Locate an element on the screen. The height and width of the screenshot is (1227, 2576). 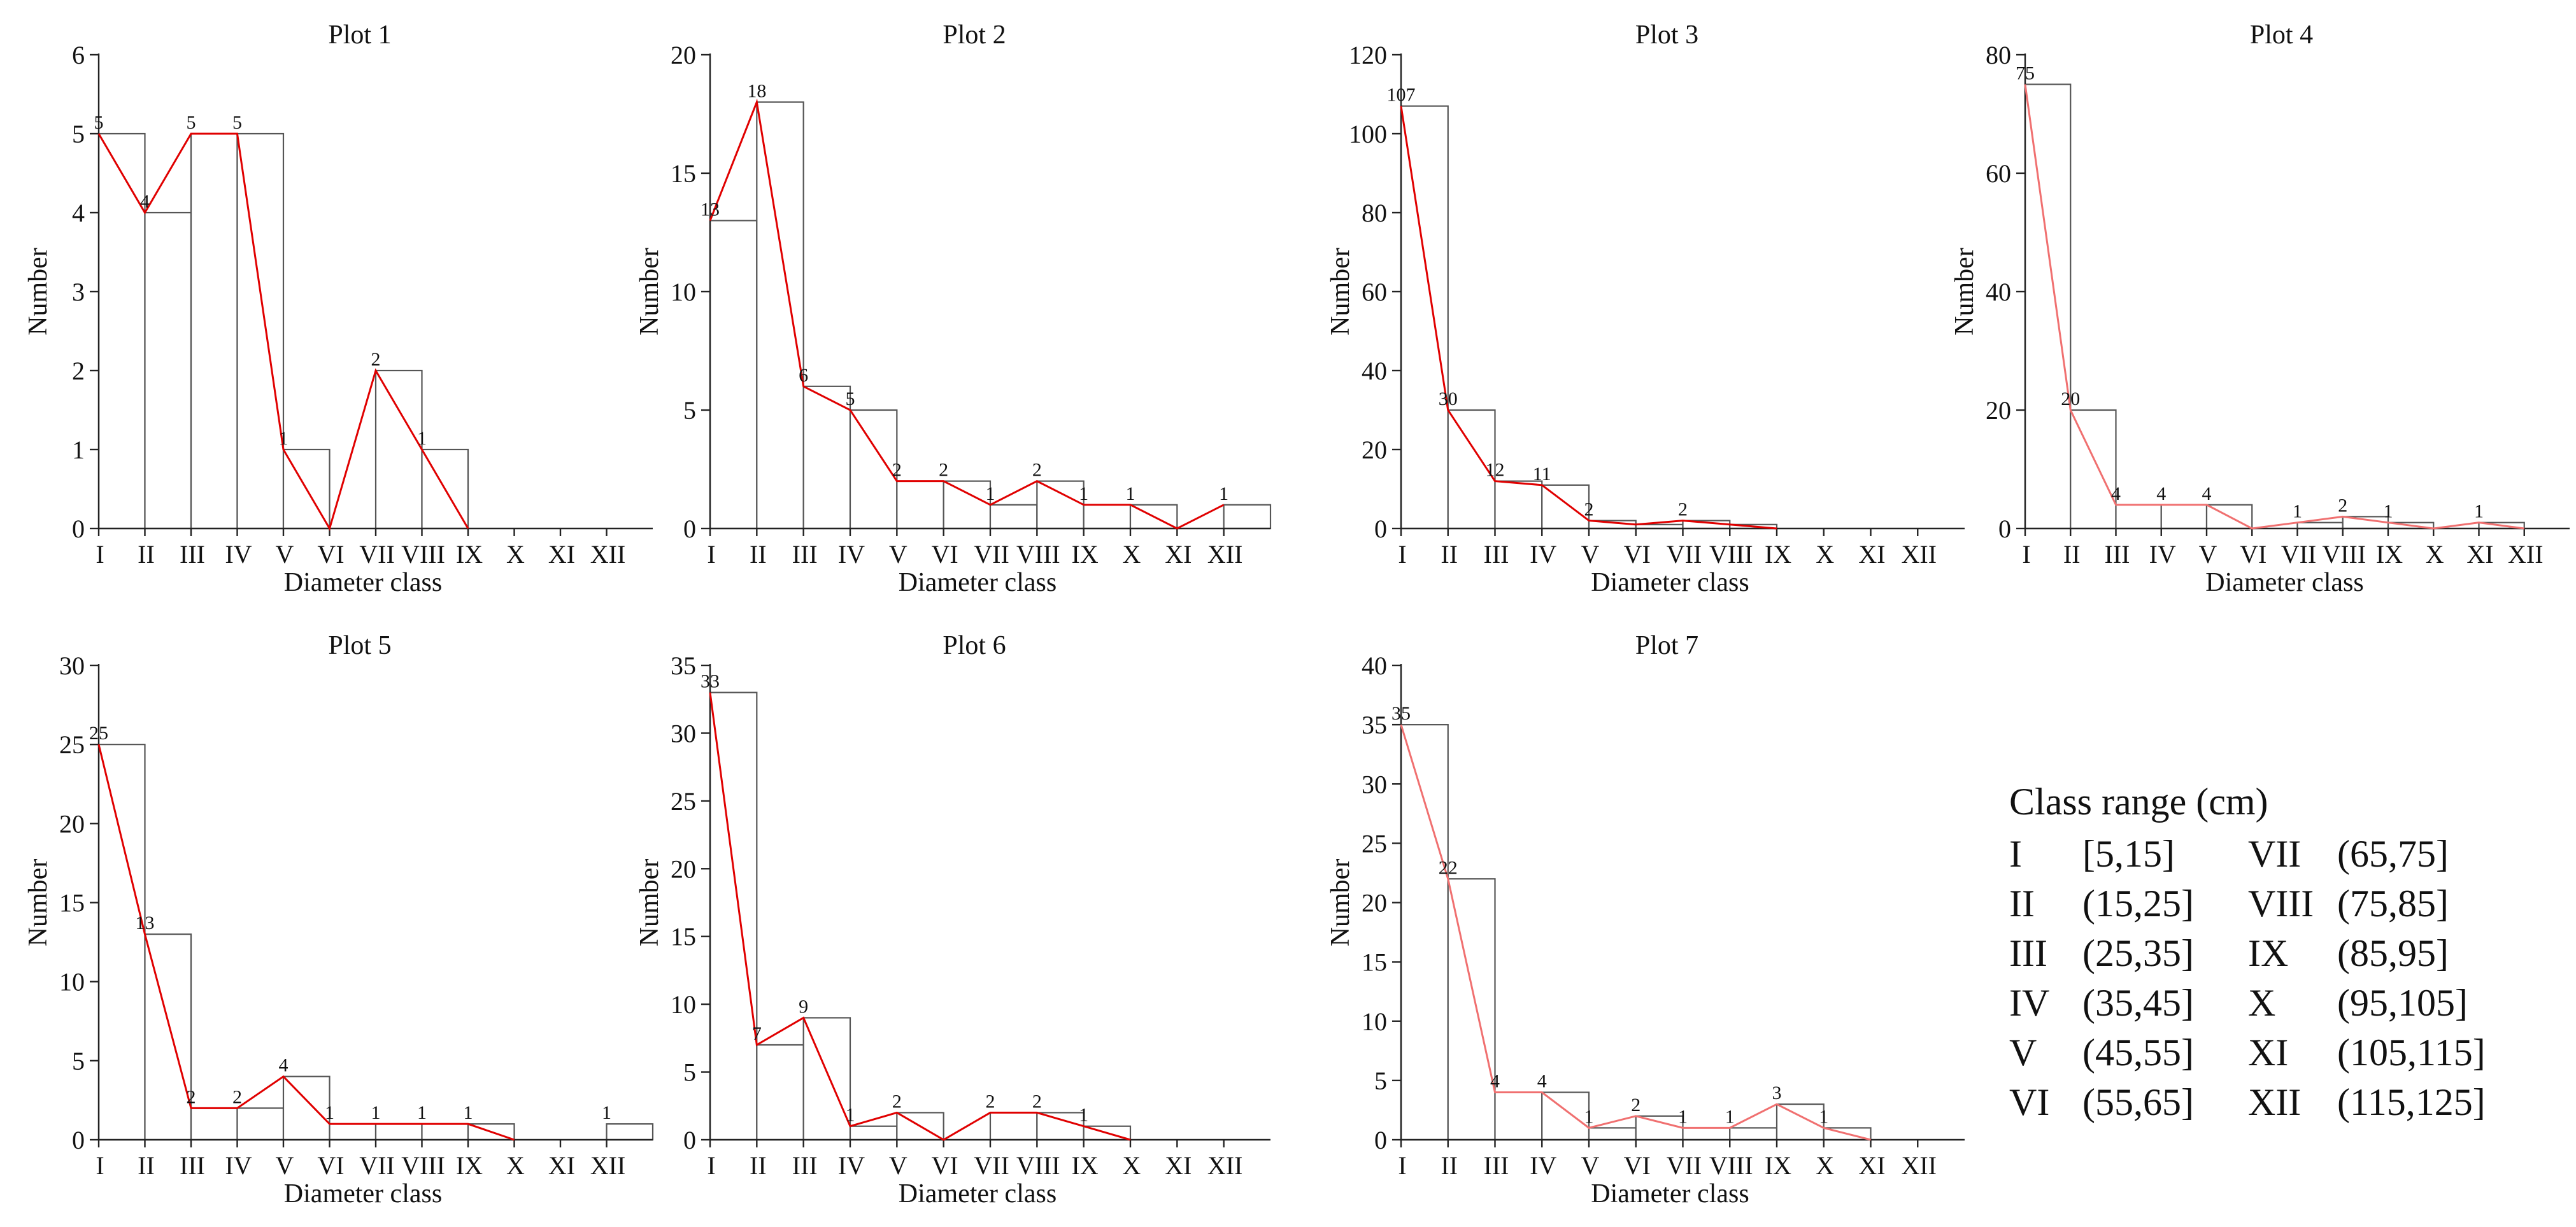
legend-range: (95,105] is located at coordinates (2403, 1003).